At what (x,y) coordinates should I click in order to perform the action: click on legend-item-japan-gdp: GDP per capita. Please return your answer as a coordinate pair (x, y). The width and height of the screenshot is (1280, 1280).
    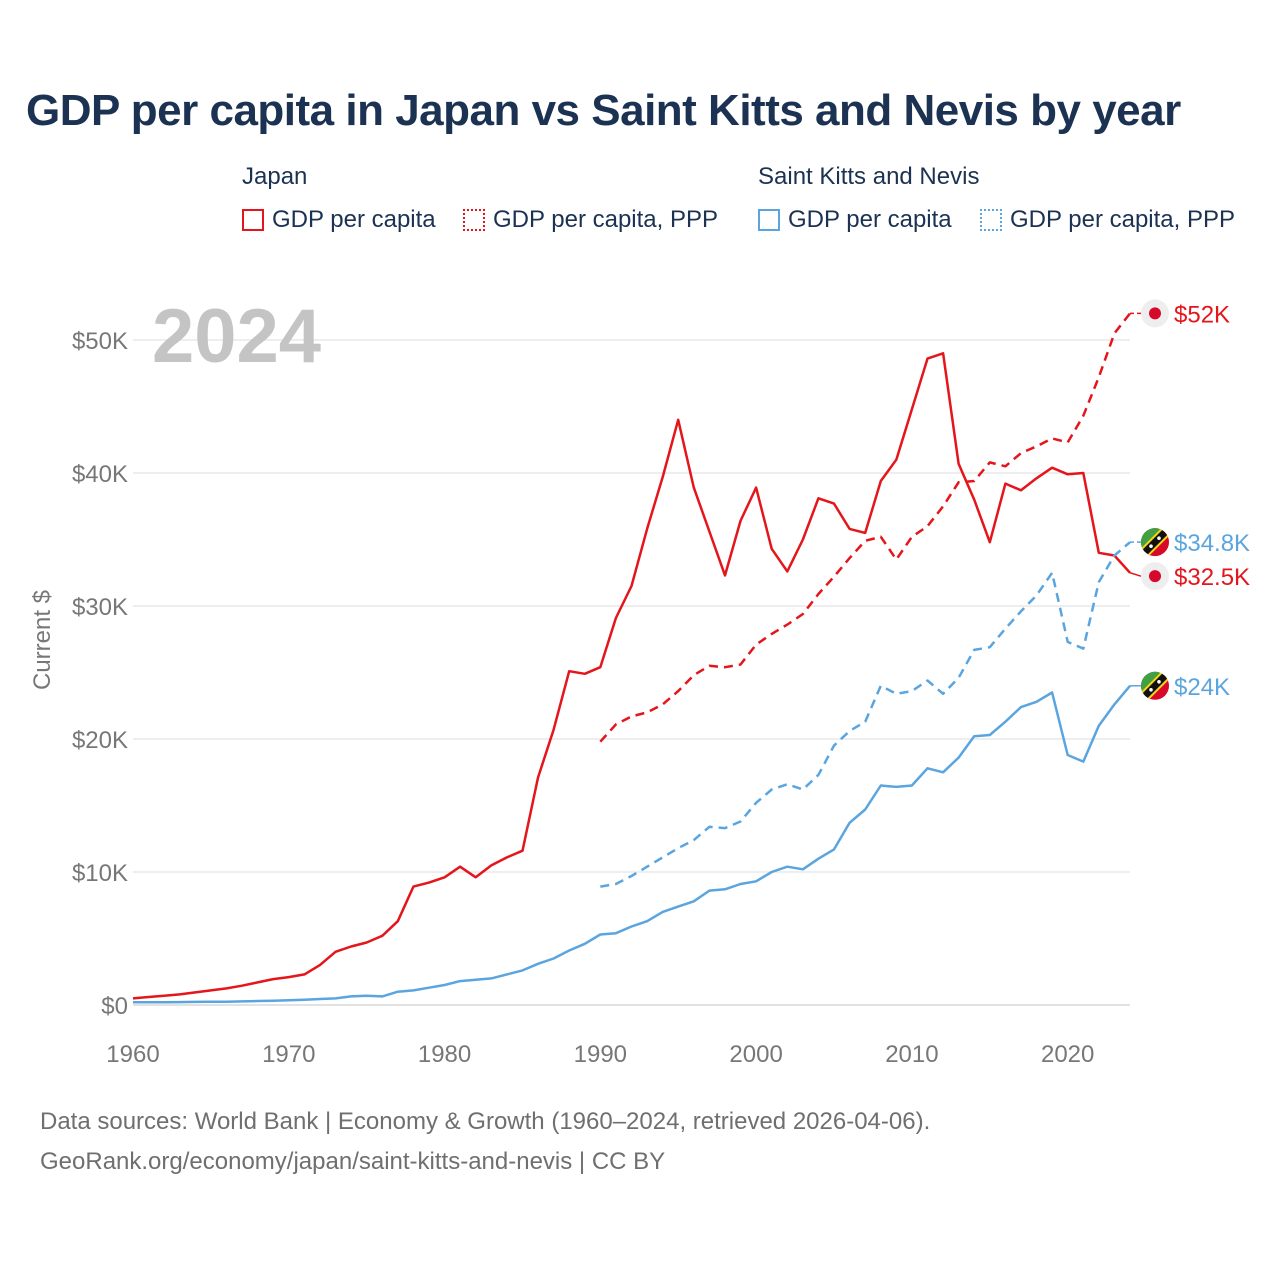
    Looking at the image, I should click on (339, 220).